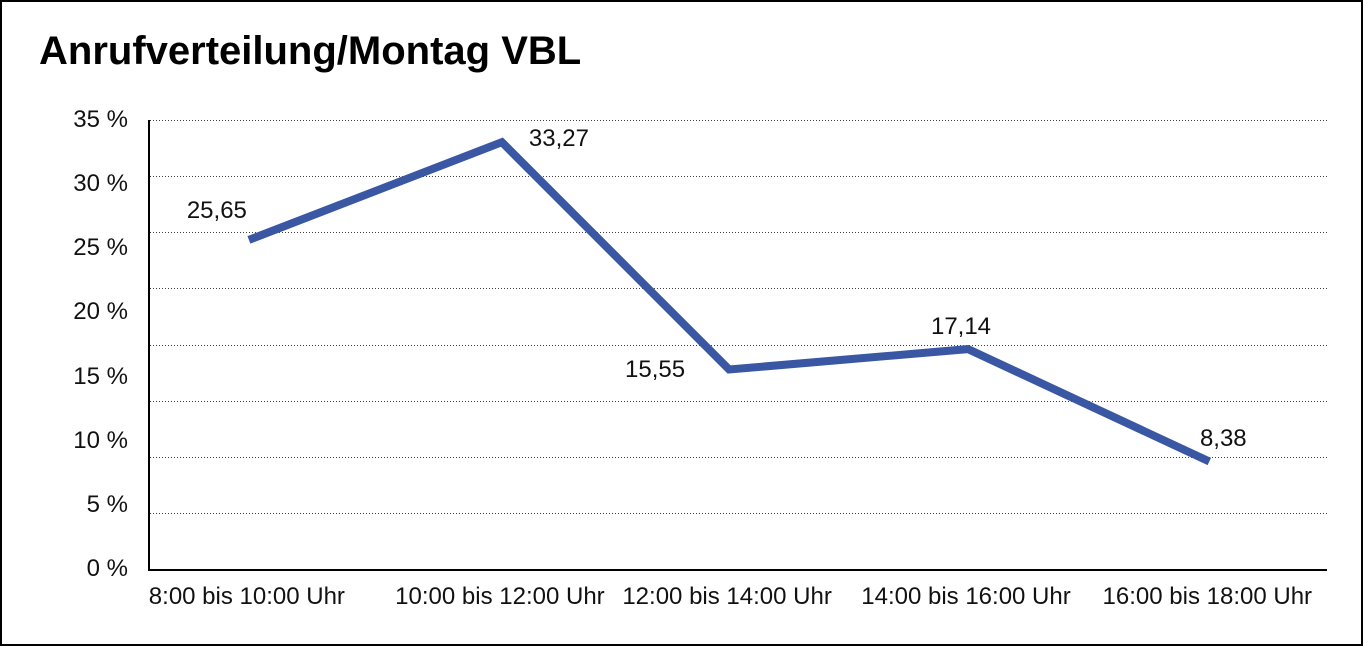 Image resolution: width=1363 pixels, height=646 pixels. I want to click on y-axis-label: 10 %, so click(100, 440).